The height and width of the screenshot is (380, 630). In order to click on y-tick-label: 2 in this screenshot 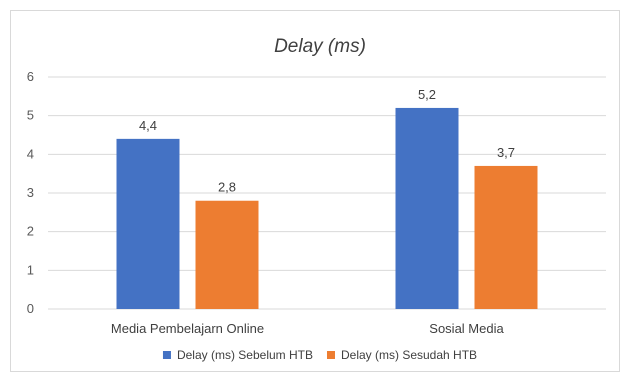, I will do `click(30, 231)`.